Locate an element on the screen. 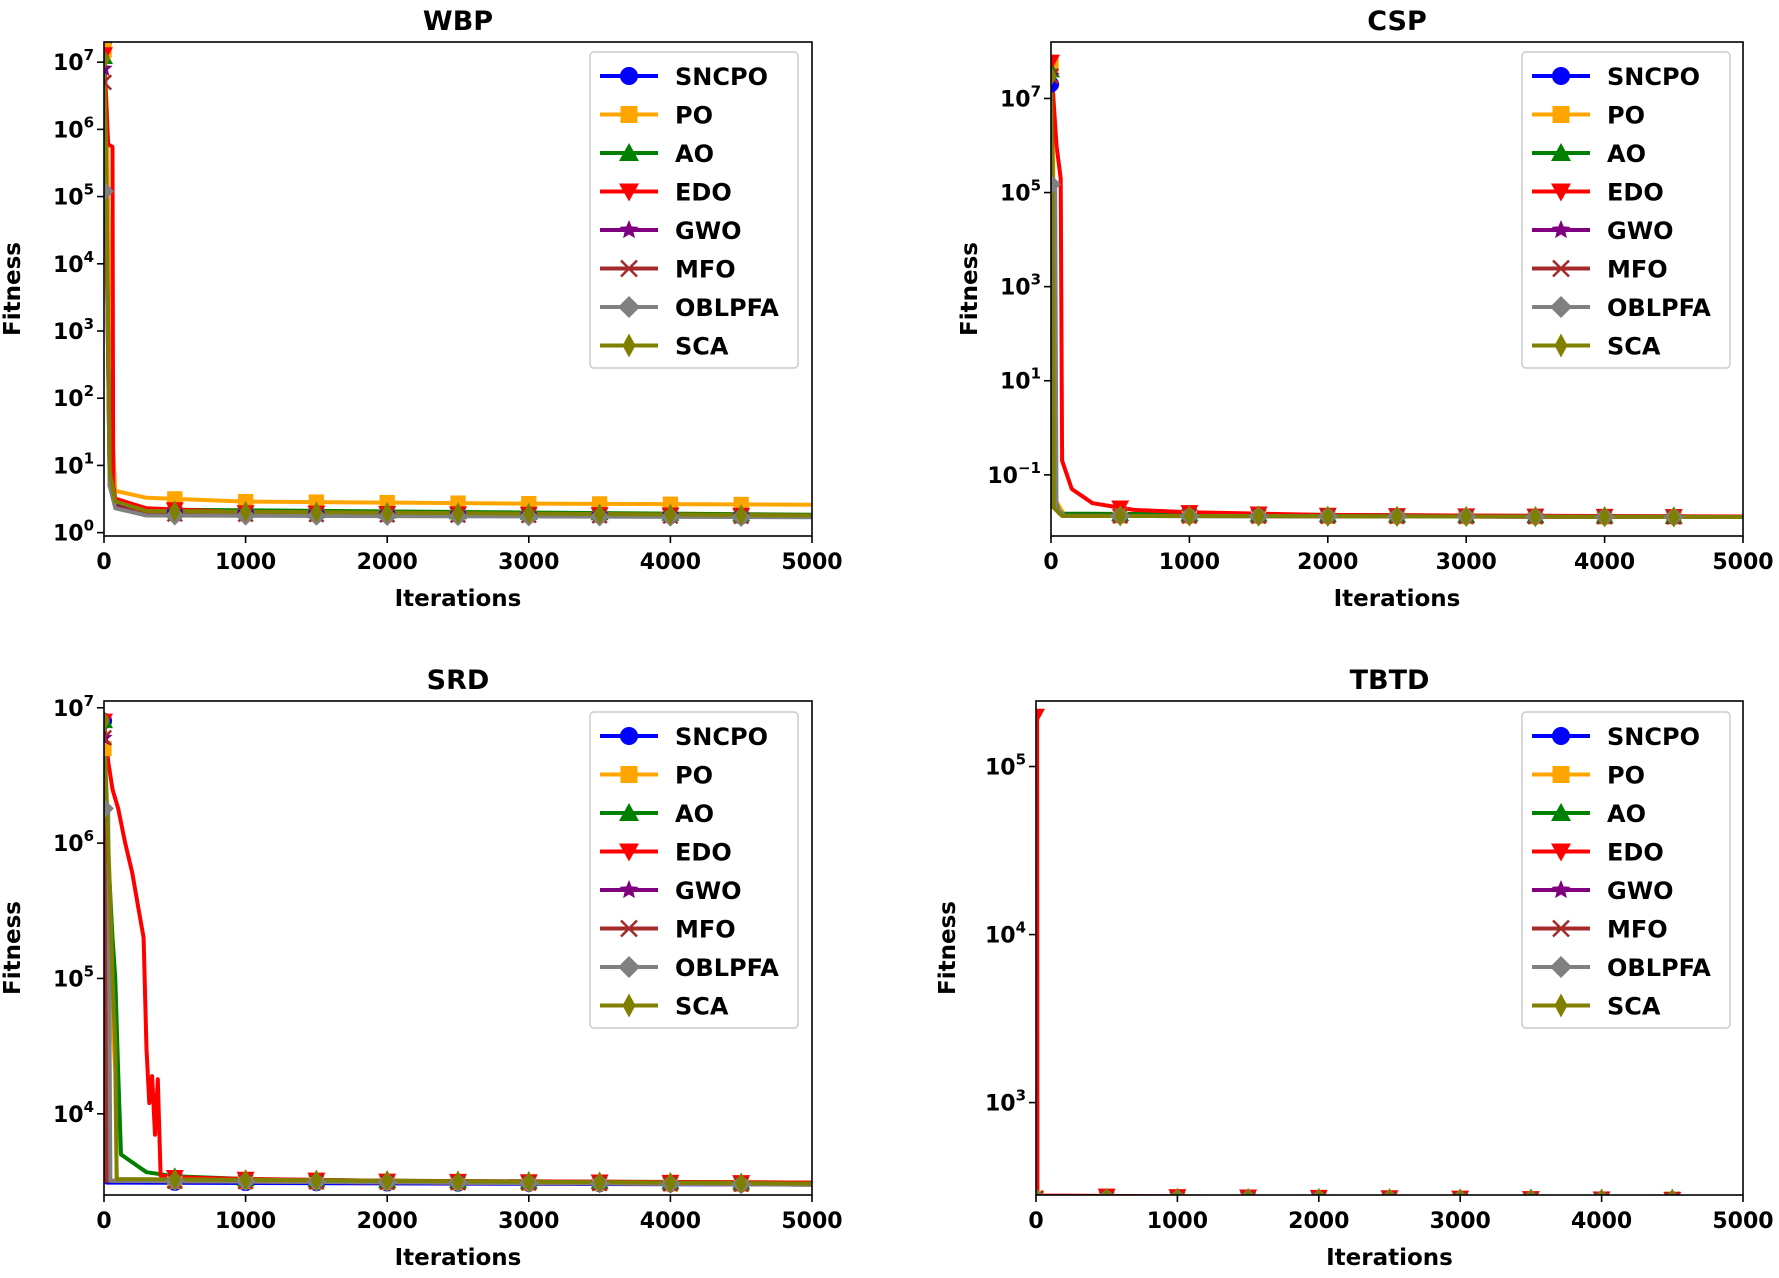  x-tick-label: 4000 is located at coordinates (670, 562).